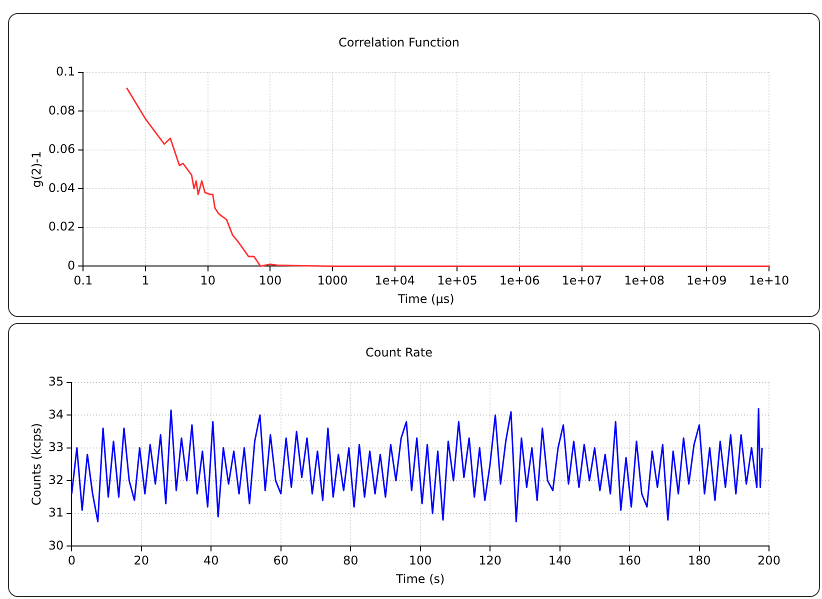 This screenshot has height=599, width=822. What do you see at coordinates (706, 281) in the screenshot?
I see `x-tick-label: 1e+09` at bounding box center [706, 281].